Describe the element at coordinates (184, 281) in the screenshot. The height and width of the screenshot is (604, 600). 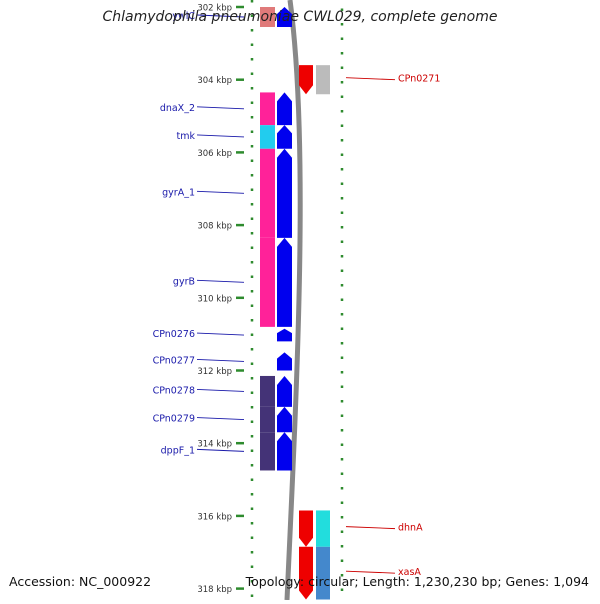
I see `gene-label: gyrB` at that location.